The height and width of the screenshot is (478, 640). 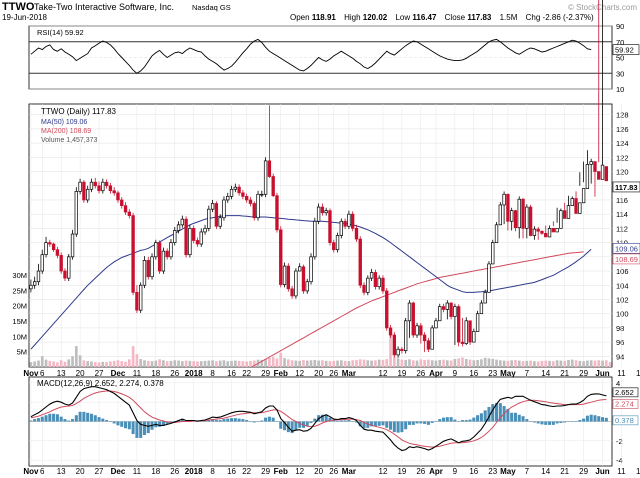 I want to click on price-tick-label: 96, so click(x=620, y=342).